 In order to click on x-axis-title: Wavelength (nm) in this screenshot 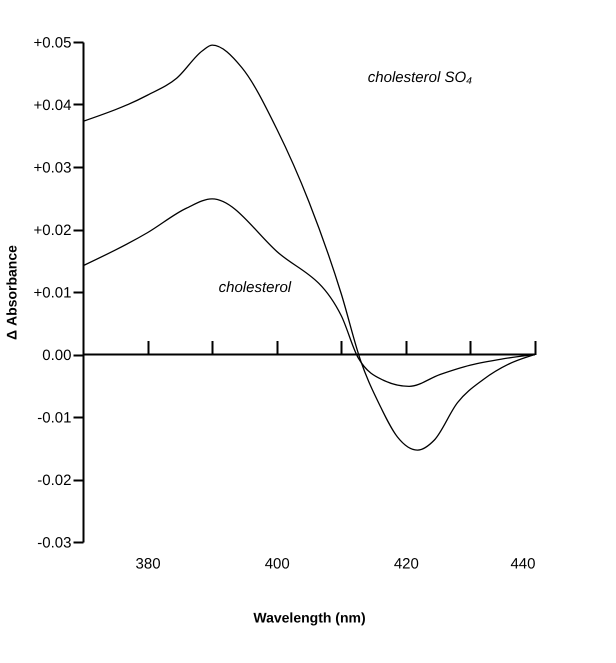, I will do `click(309, 618)`.